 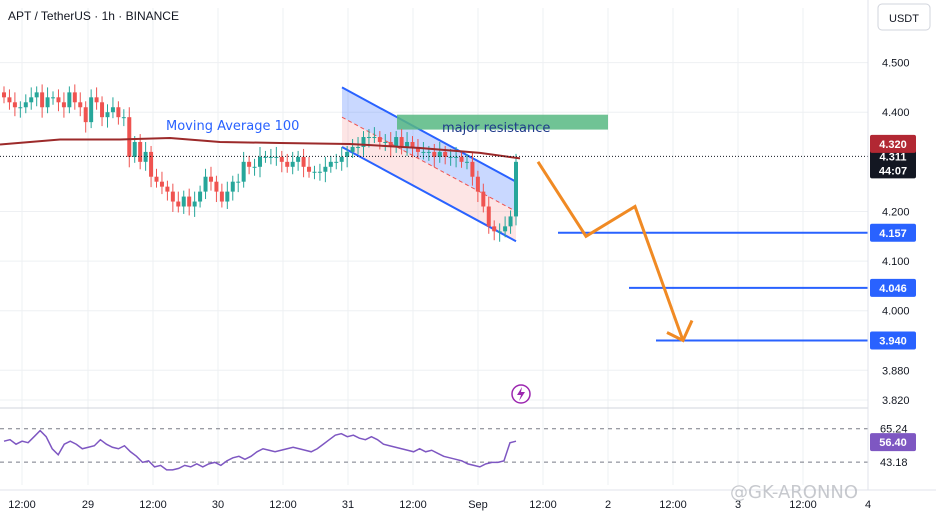 What do you see at coordinates (868, 505) in the screenshot?
I see `time-tick-label: 4` at bounding box center [868, 505].